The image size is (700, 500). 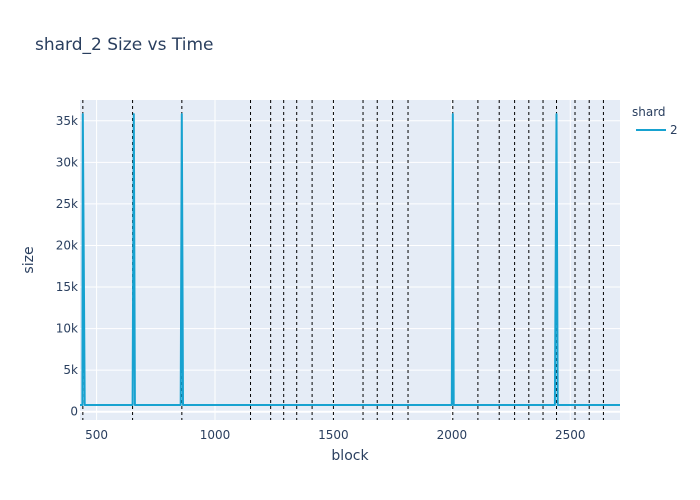 What do you see at coordinates (674, 130) in the screenshot?
I see `legend-label-series-2: 2` at bounding box center [674, 130].